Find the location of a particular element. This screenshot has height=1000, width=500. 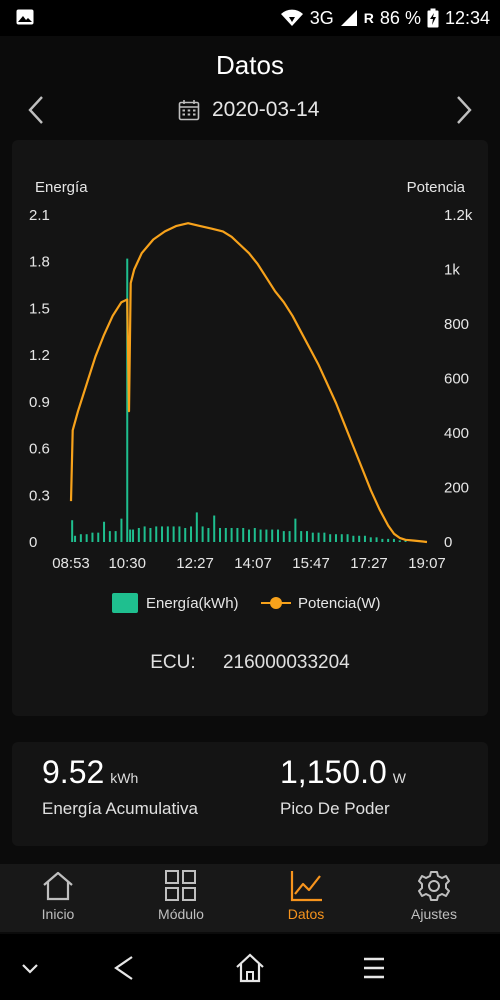

energy-value: 9.52 is located at coordinates (73, 772).